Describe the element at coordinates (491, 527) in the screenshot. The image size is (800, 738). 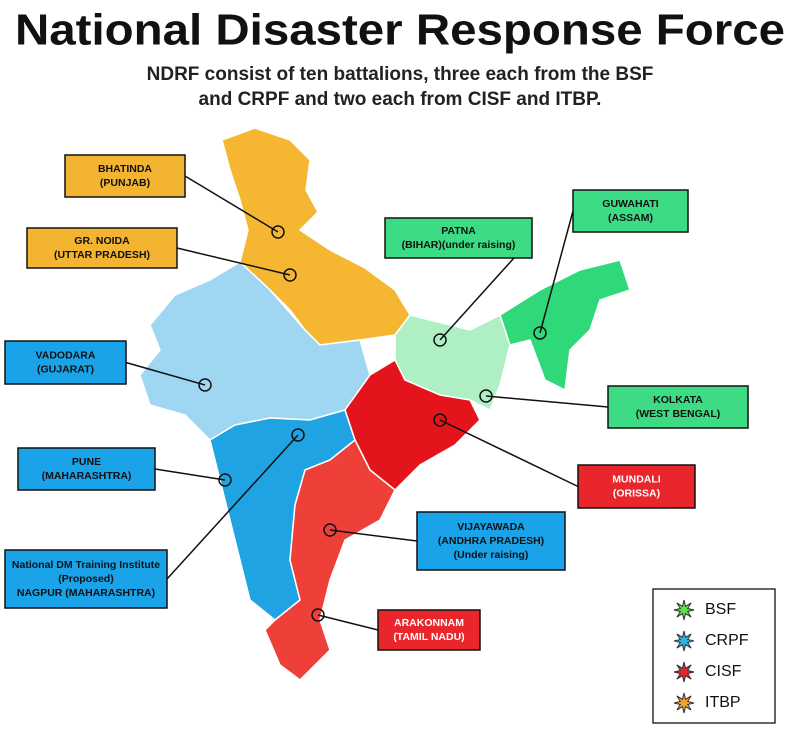
I see `location-label: VIJAYAWADA` at that location.